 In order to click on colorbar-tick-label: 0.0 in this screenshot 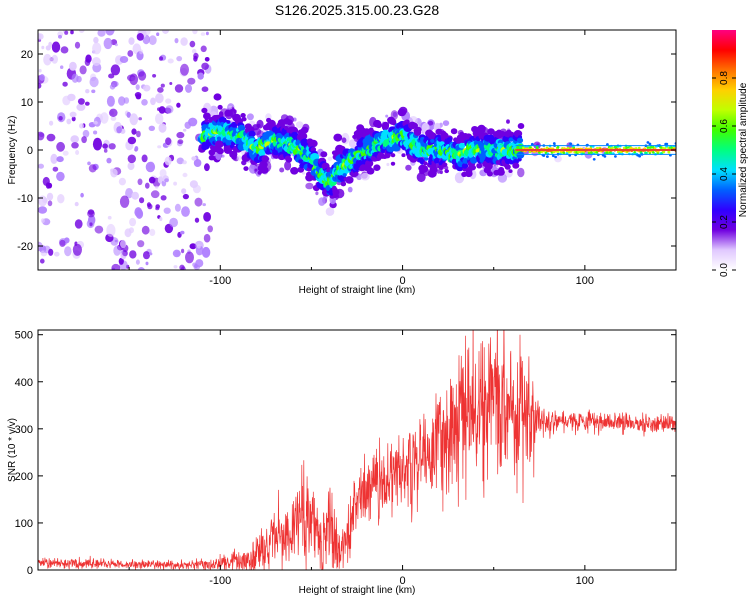, I will do `click(724, 270)`.